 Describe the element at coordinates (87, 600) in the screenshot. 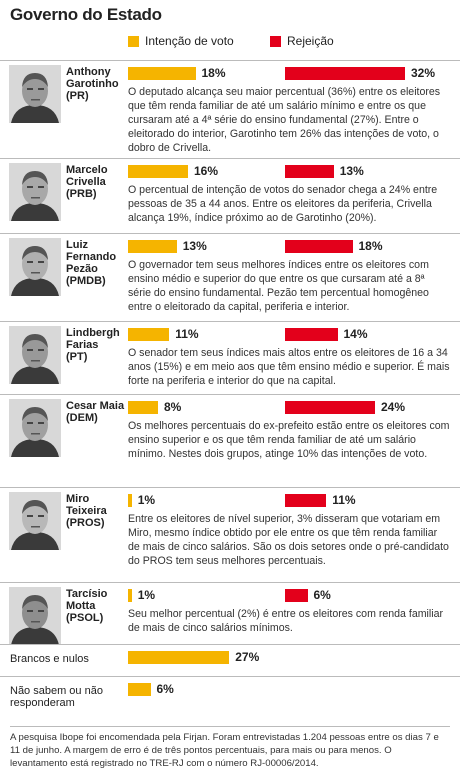

I see `name: Tarcísio Motta` at that location.